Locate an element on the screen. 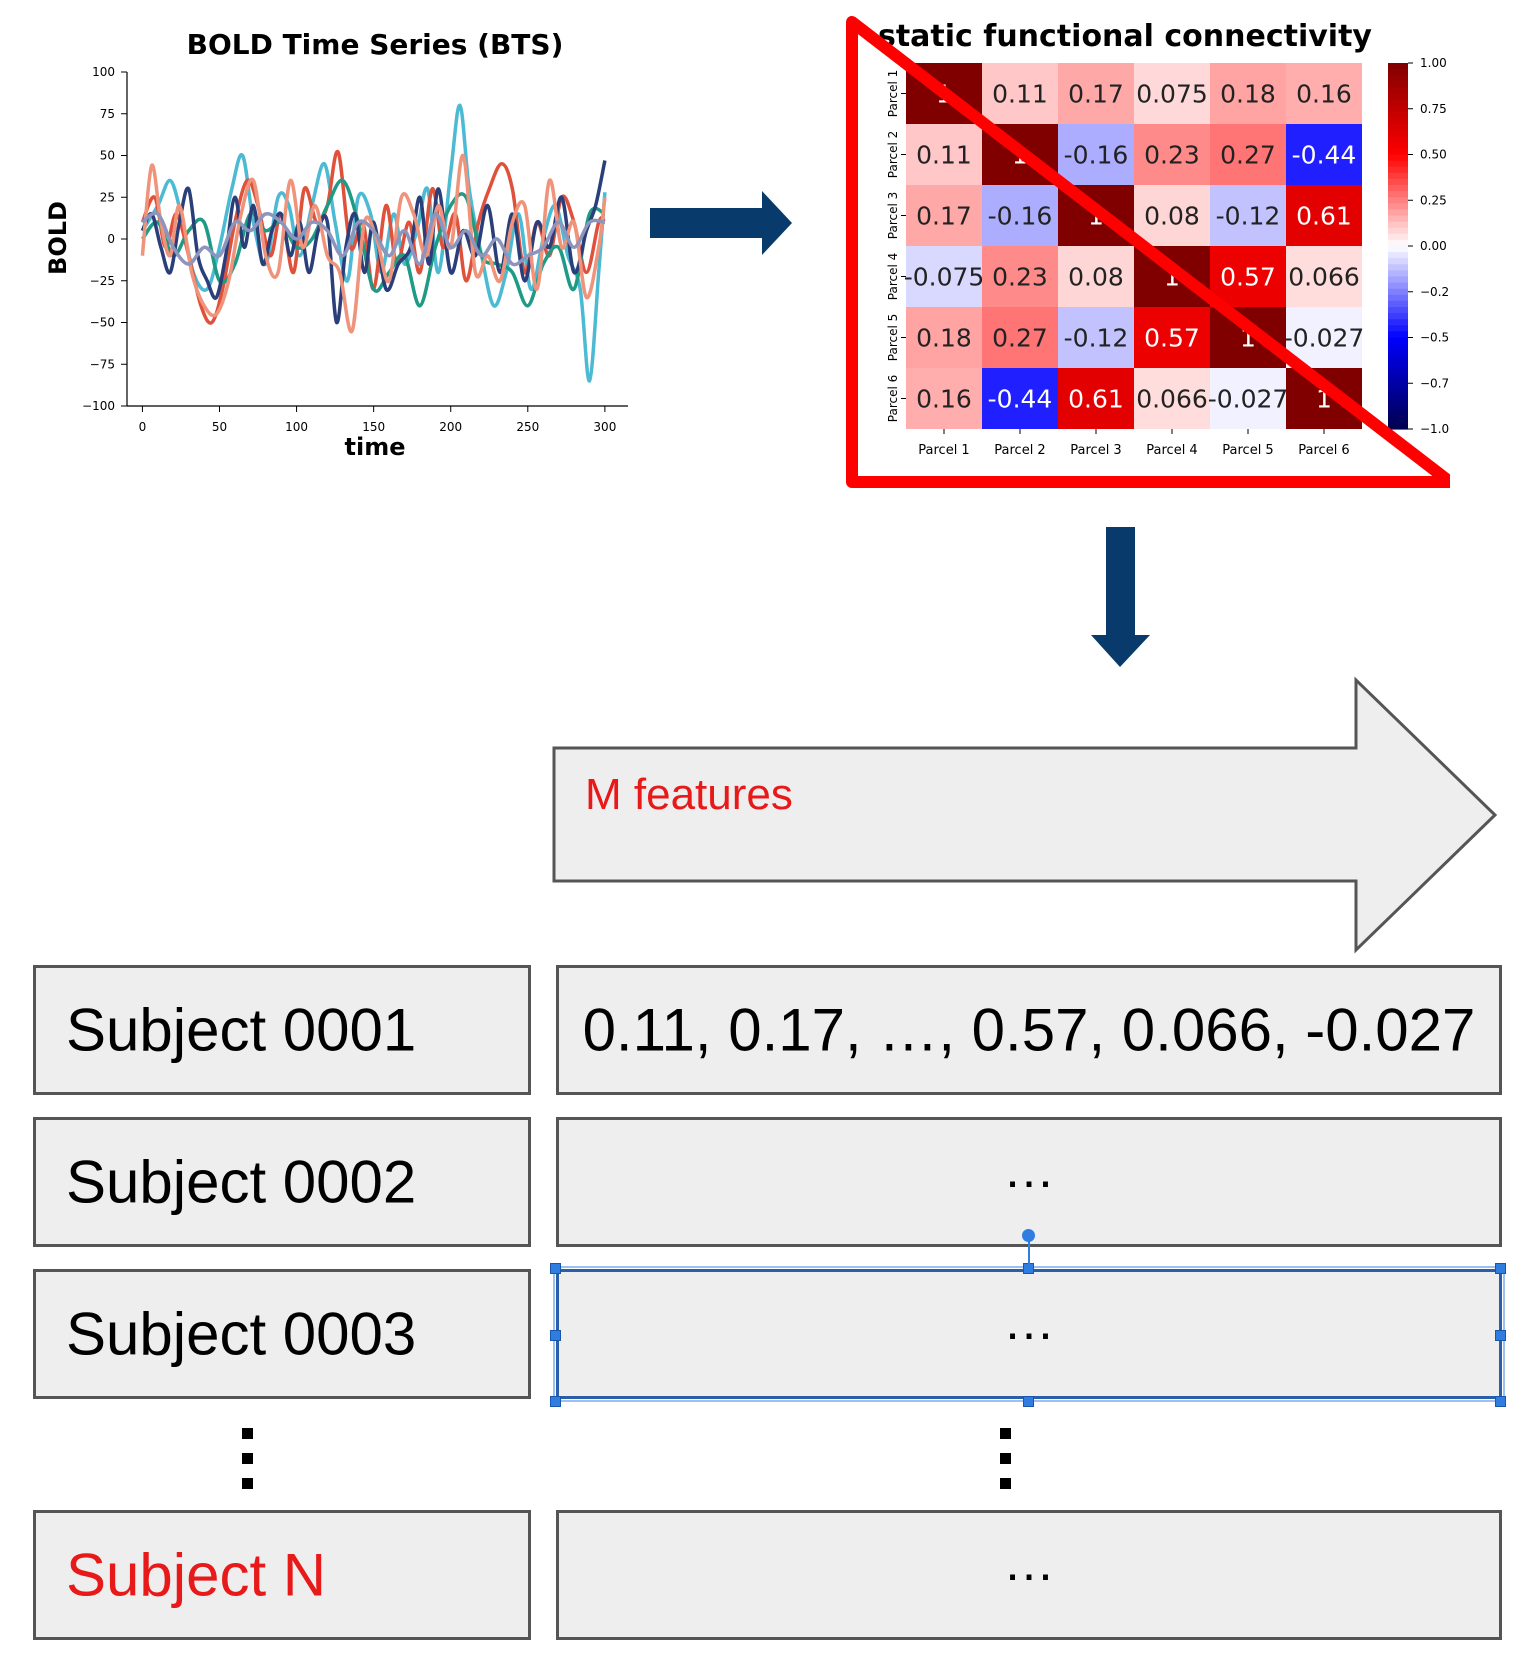 The height and width of the screenshot is (1668, 1530). resize-handle-left is located at coordinates (555, 1335).